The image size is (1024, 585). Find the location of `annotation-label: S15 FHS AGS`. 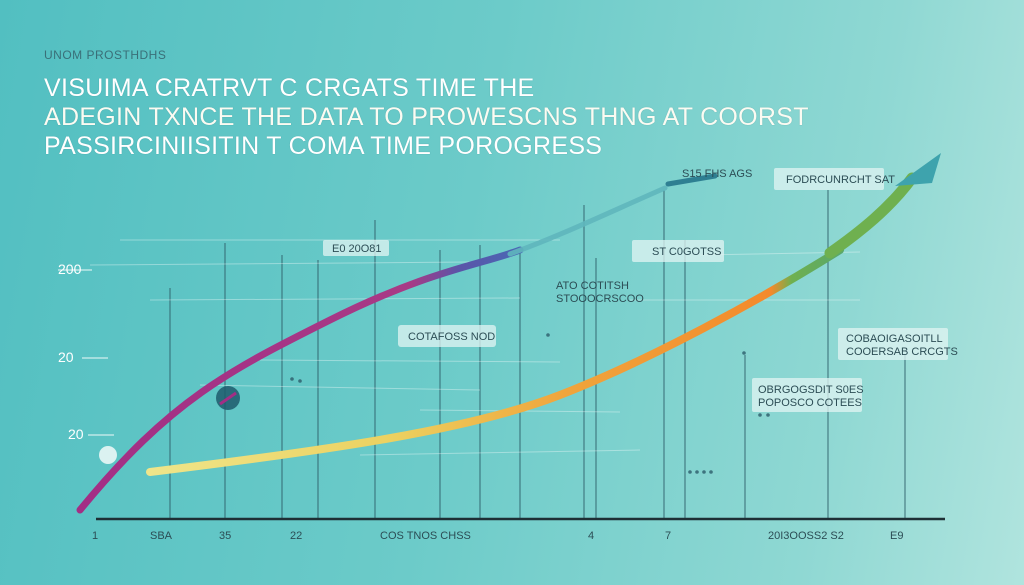

annotation-label: S15 FHS AGS is located at coordinates (717, 174).